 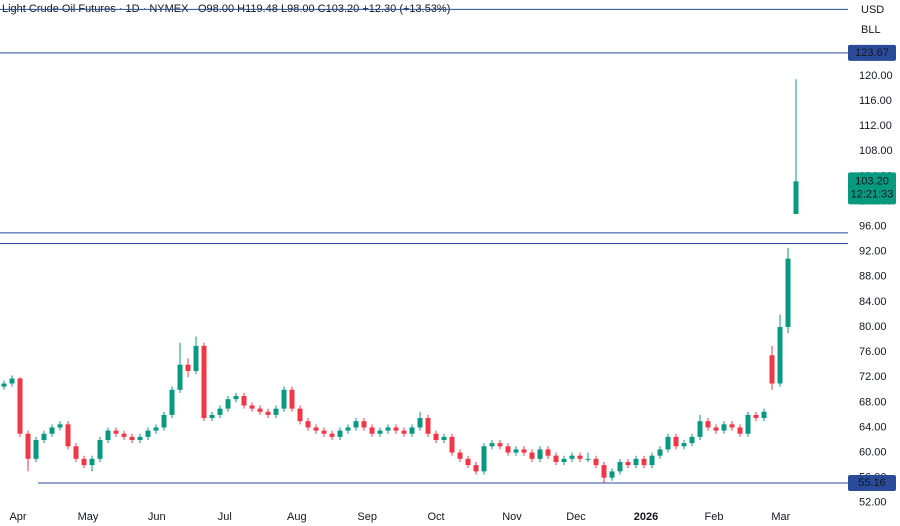 I want to click on unit: BLL, so click(x=871, y=30).